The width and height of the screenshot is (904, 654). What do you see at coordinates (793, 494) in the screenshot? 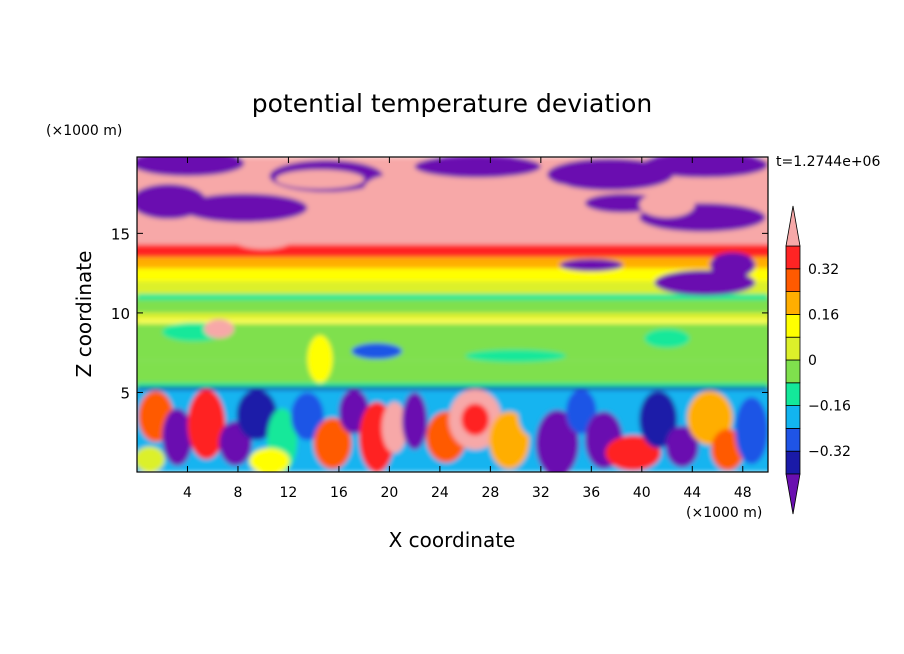
I see `colorbar-min-triangle` at bounding box center [793, 494].